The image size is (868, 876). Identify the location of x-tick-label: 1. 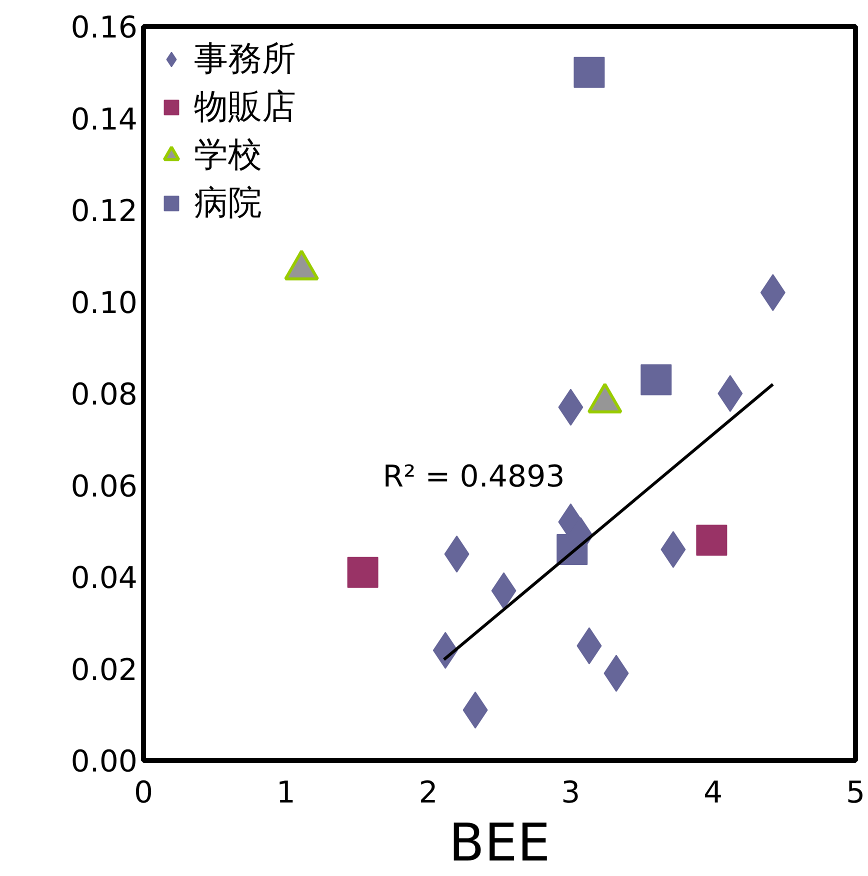
(286, 793).